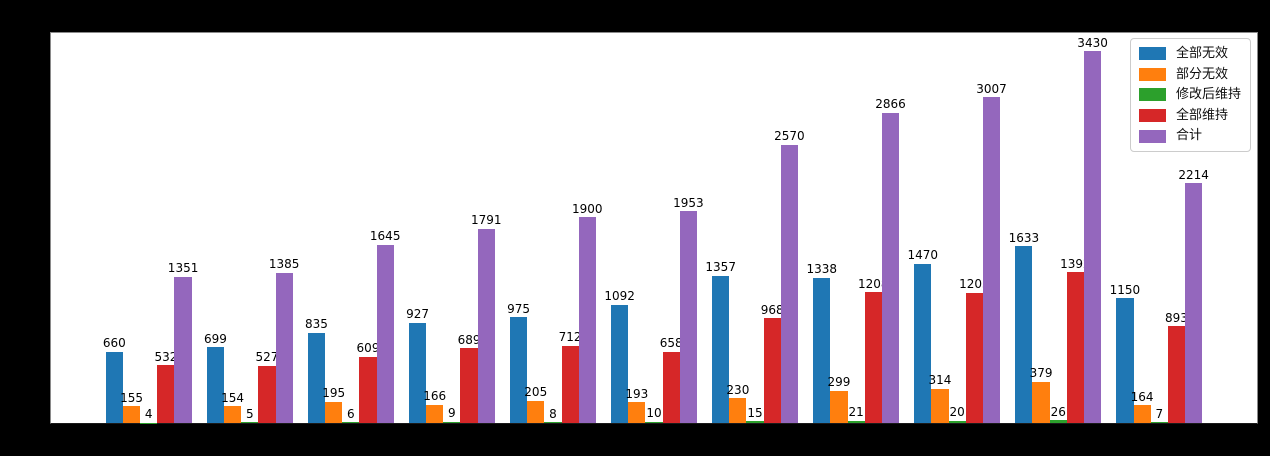 The width and height of the screenshot is (1270, 456). Describe the element at coordinates (873, 283) in the screenshot. I see `bar-value-label: 1208` at that location.